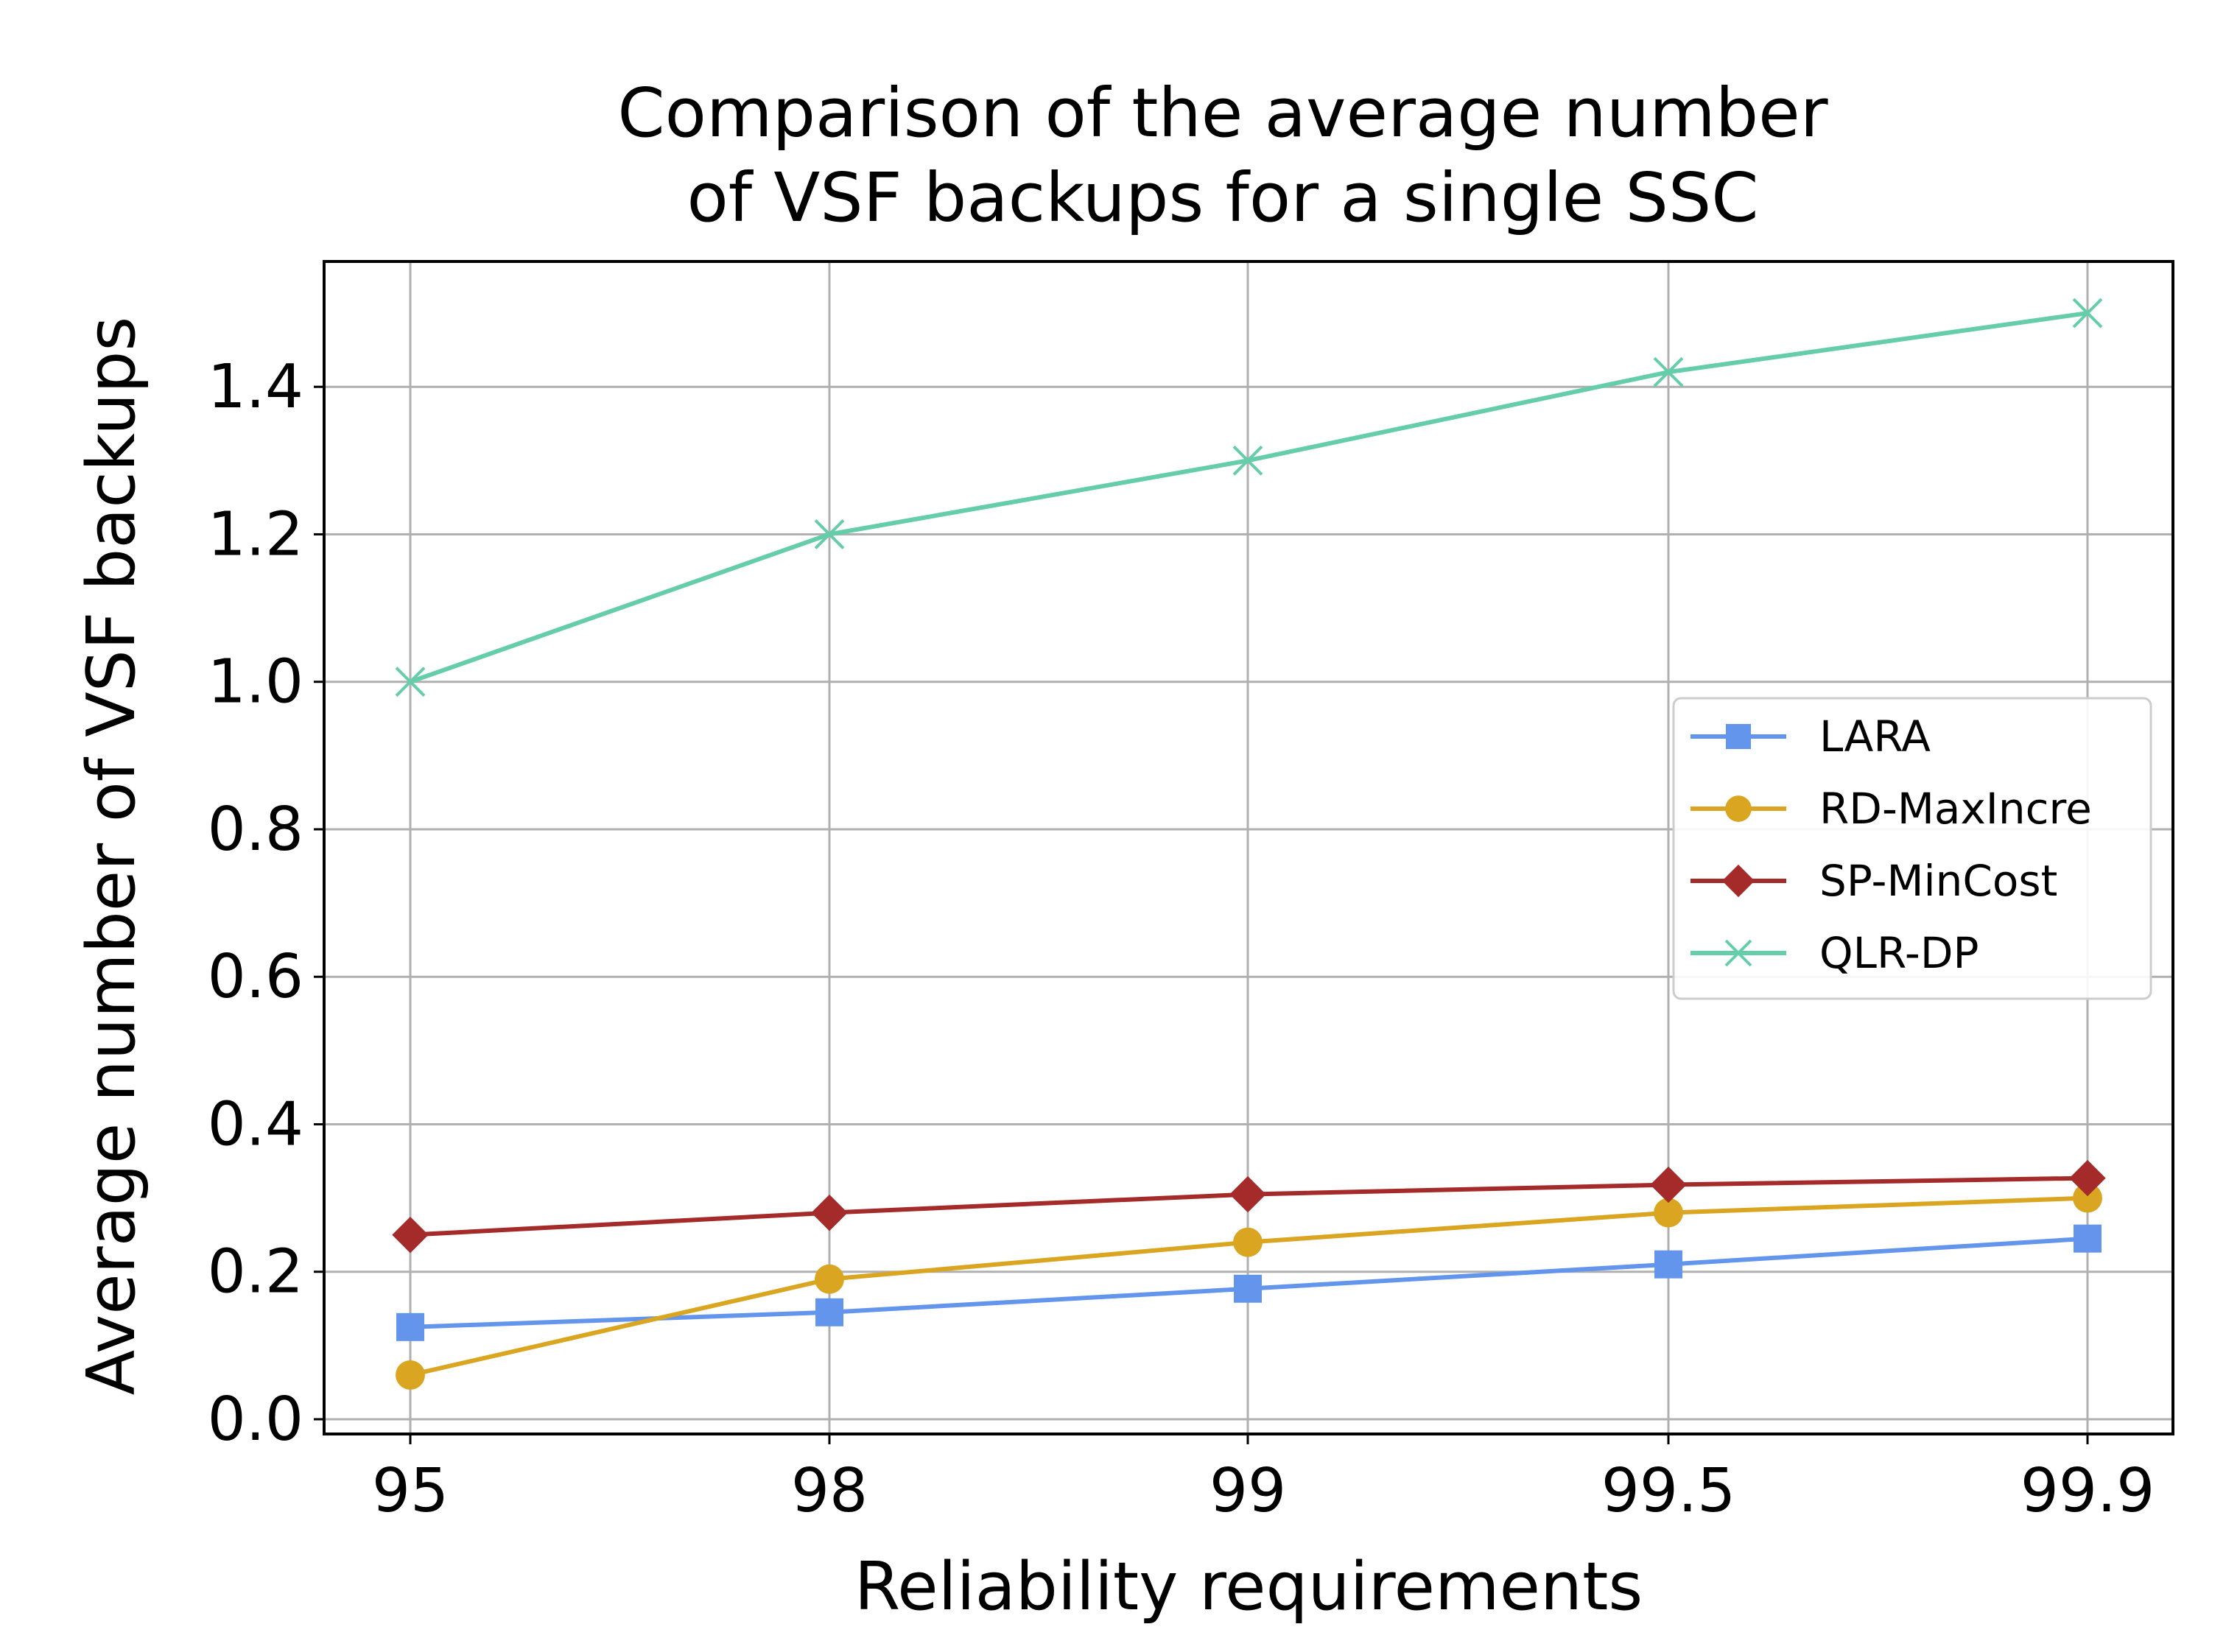  I want to click on series-lara, so click(1249, 1282).